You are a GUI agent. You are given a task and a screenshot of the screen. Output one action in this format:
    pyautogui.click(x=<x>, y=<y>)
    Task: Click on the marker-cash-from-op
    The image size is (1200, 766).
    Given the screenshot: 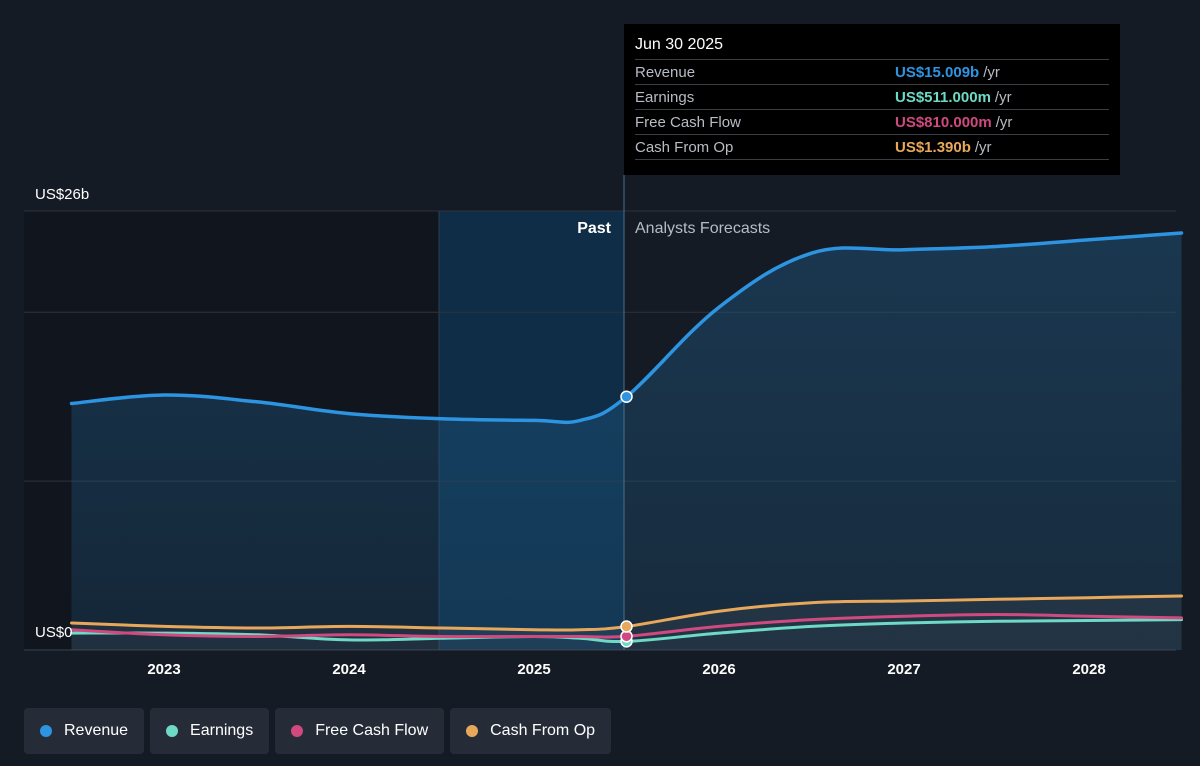 What is the action you would take?
    pyautogui.click(x=626, y=626)
    